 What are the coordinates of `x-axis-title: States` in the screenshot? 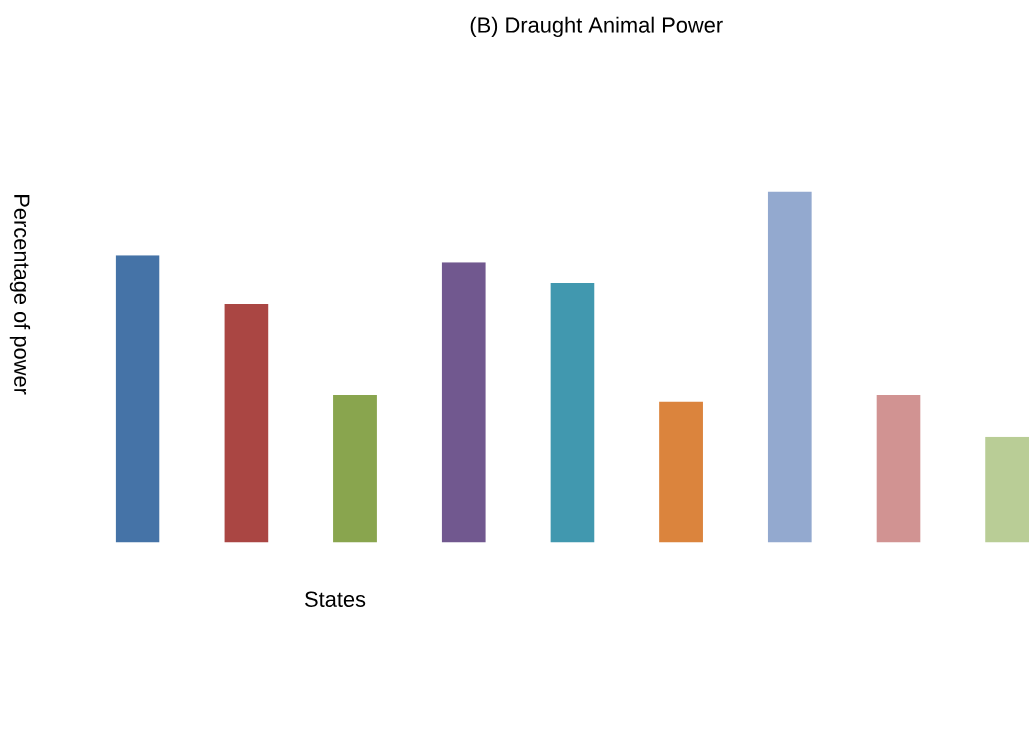 It's located at (335, 599).